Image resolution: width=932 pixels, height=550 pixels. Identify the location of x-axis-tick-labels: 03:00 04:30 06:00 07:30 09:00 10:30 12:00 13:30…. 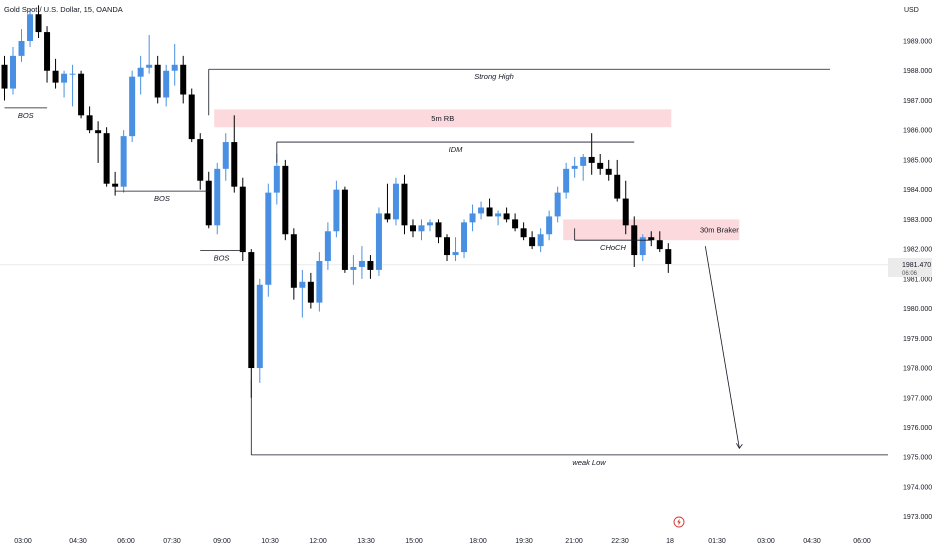
(442, 541).